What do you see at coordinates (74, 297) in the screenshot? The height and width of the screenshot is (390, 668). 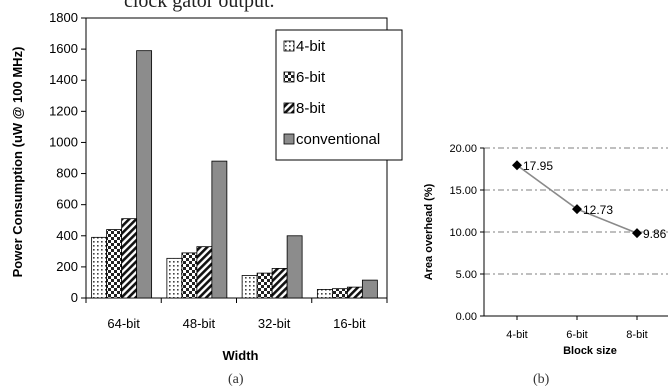 I see `y-tick-label-a: 0` at bounding box center [74, 297].